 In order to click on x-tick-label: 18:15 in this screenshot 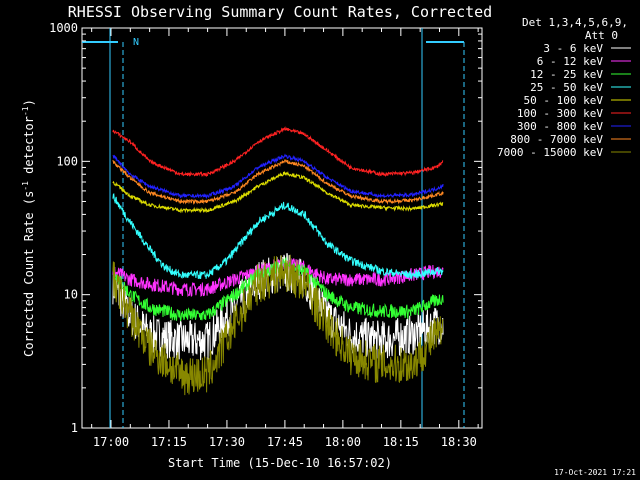, I will do `click(401, 442)`.